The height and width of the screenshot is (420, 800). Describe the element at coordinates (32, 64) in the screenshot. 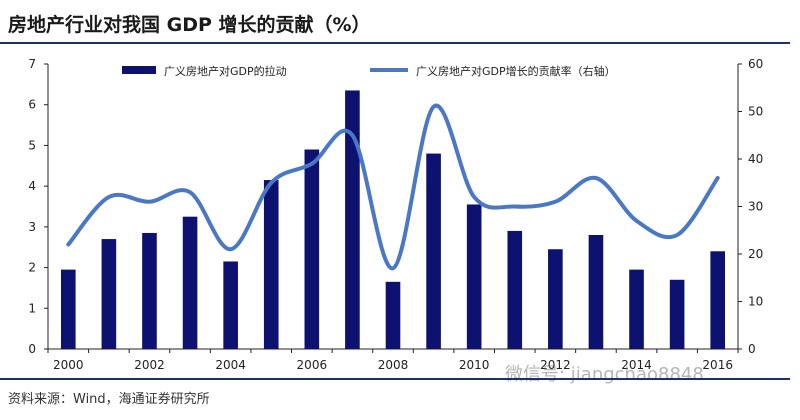

I see `left-tick-label: 7` at that location.